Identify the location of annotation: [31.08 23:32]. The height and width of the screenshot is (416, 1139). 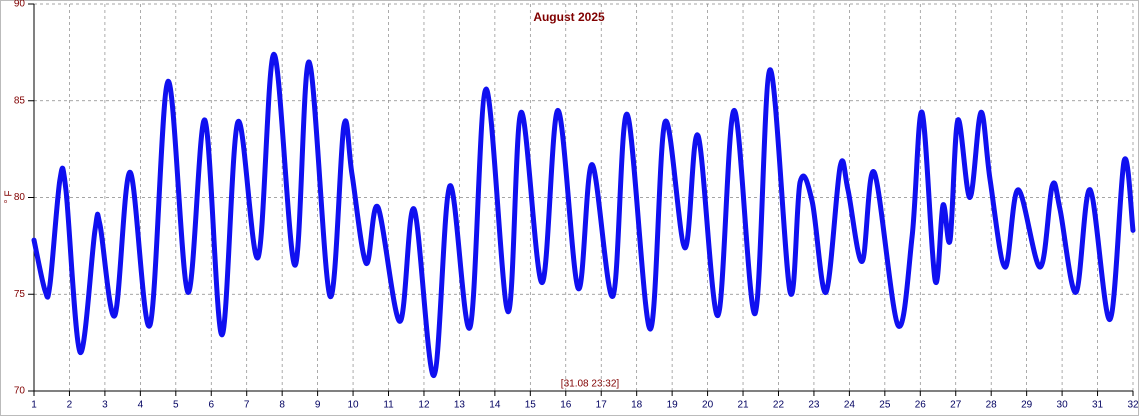
(590, 384).